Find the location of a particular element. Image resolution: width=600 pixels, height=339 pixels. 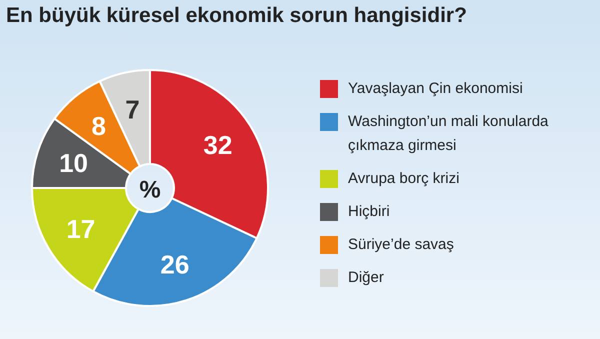

data-label: 32 is located at coordinates (217, 145).